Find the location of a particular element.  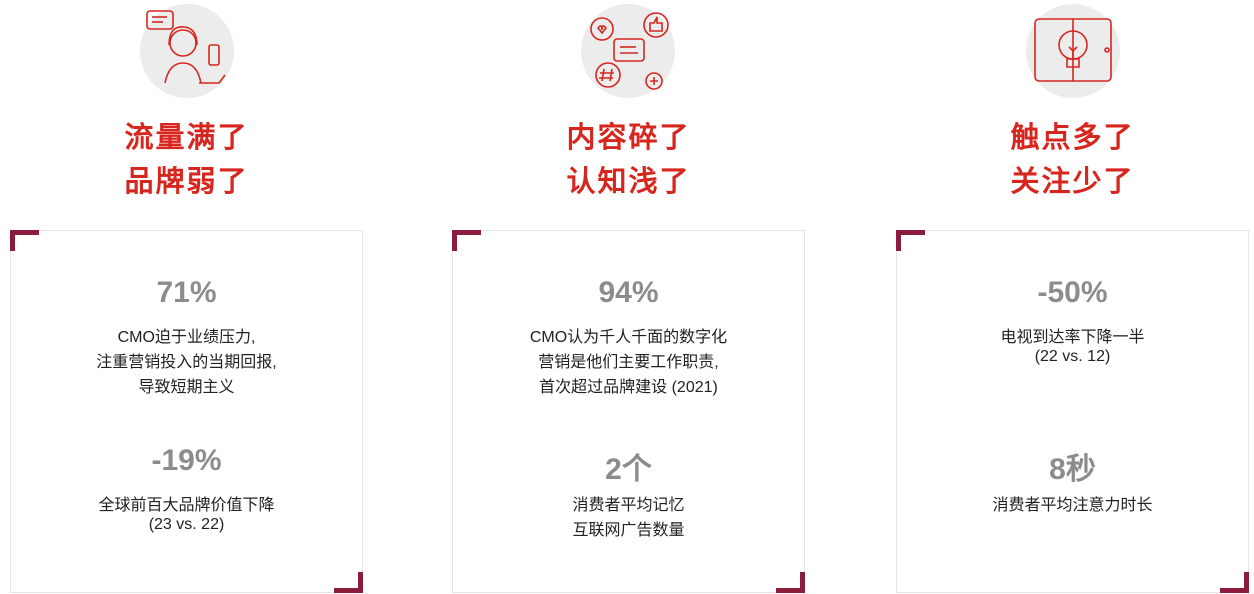

stat-text: (23 vs. 22) is located at coordinates (186, 524).